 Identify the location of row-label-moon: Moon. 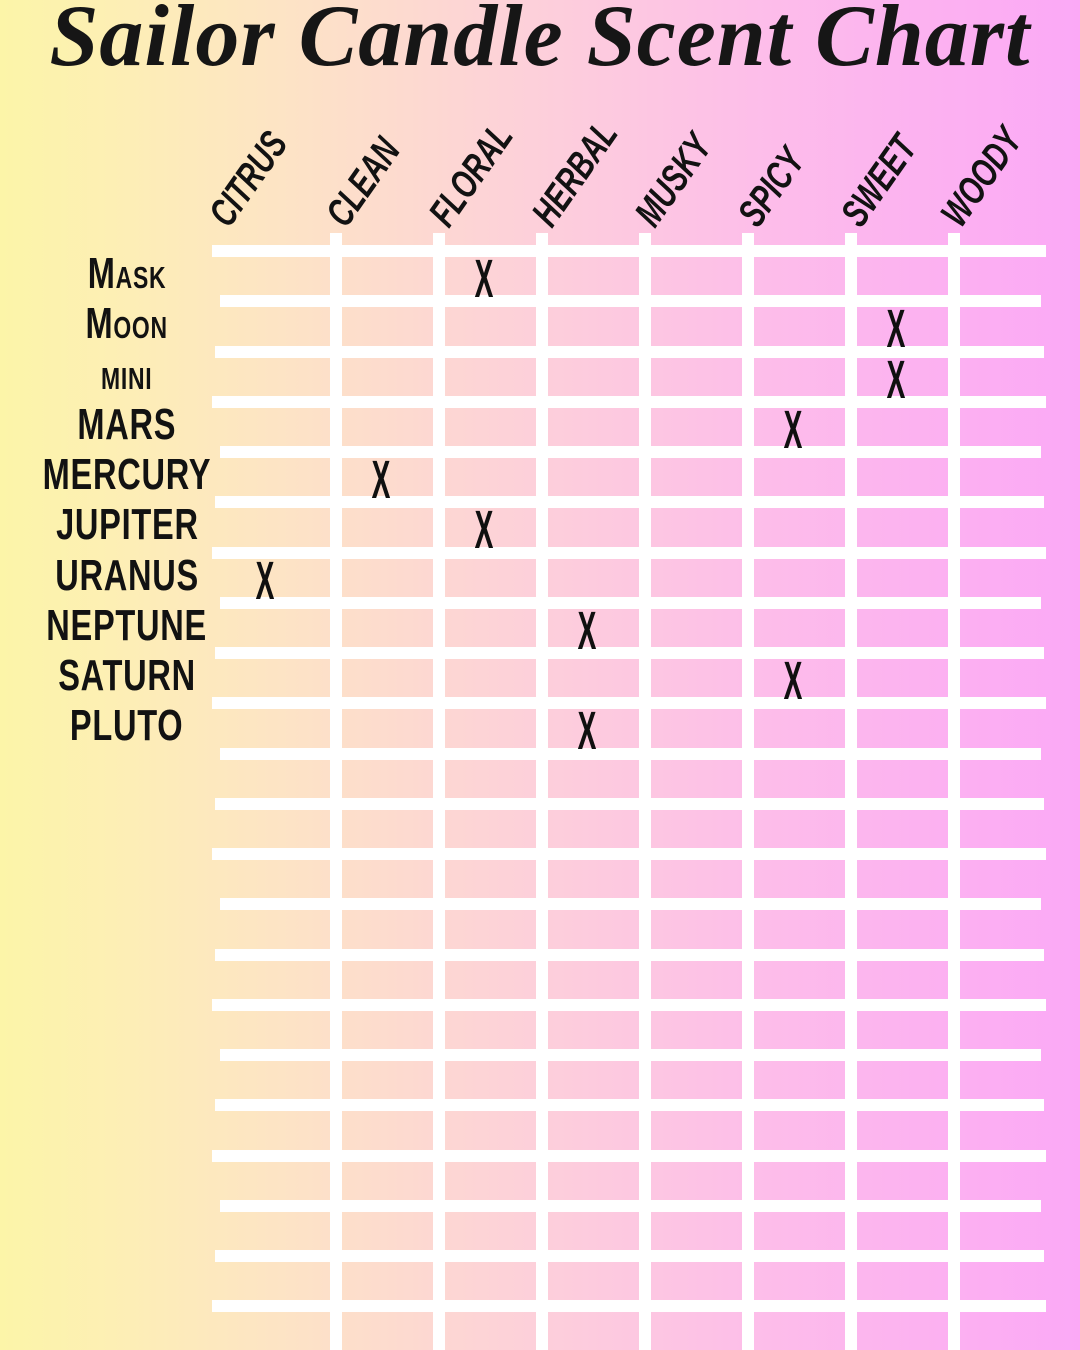
(127, 324).